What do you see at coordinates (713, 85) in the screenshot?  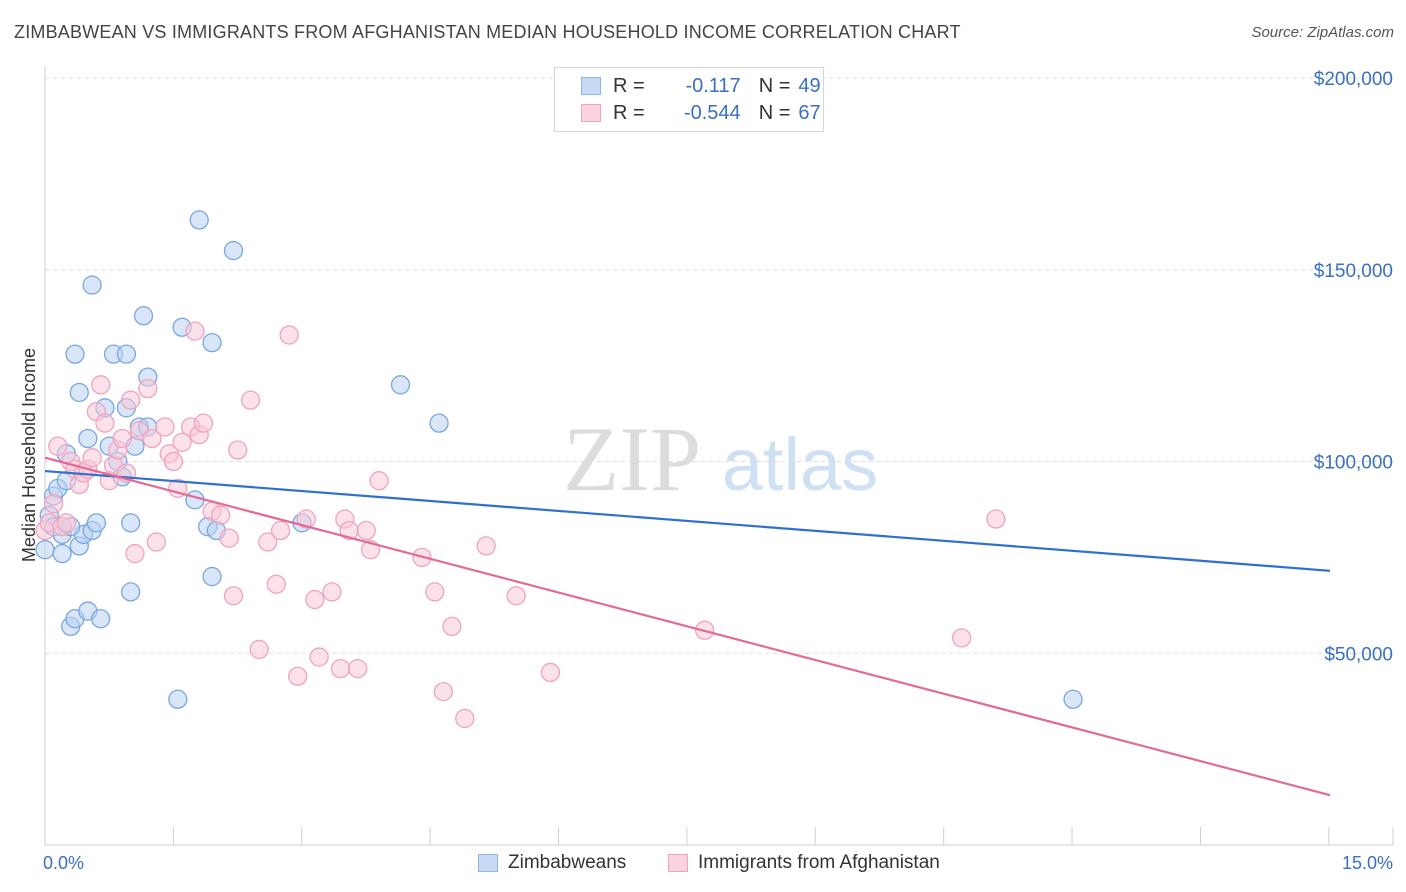 I see `legend-r-value: -0.117` at bounding box center [713, 85].